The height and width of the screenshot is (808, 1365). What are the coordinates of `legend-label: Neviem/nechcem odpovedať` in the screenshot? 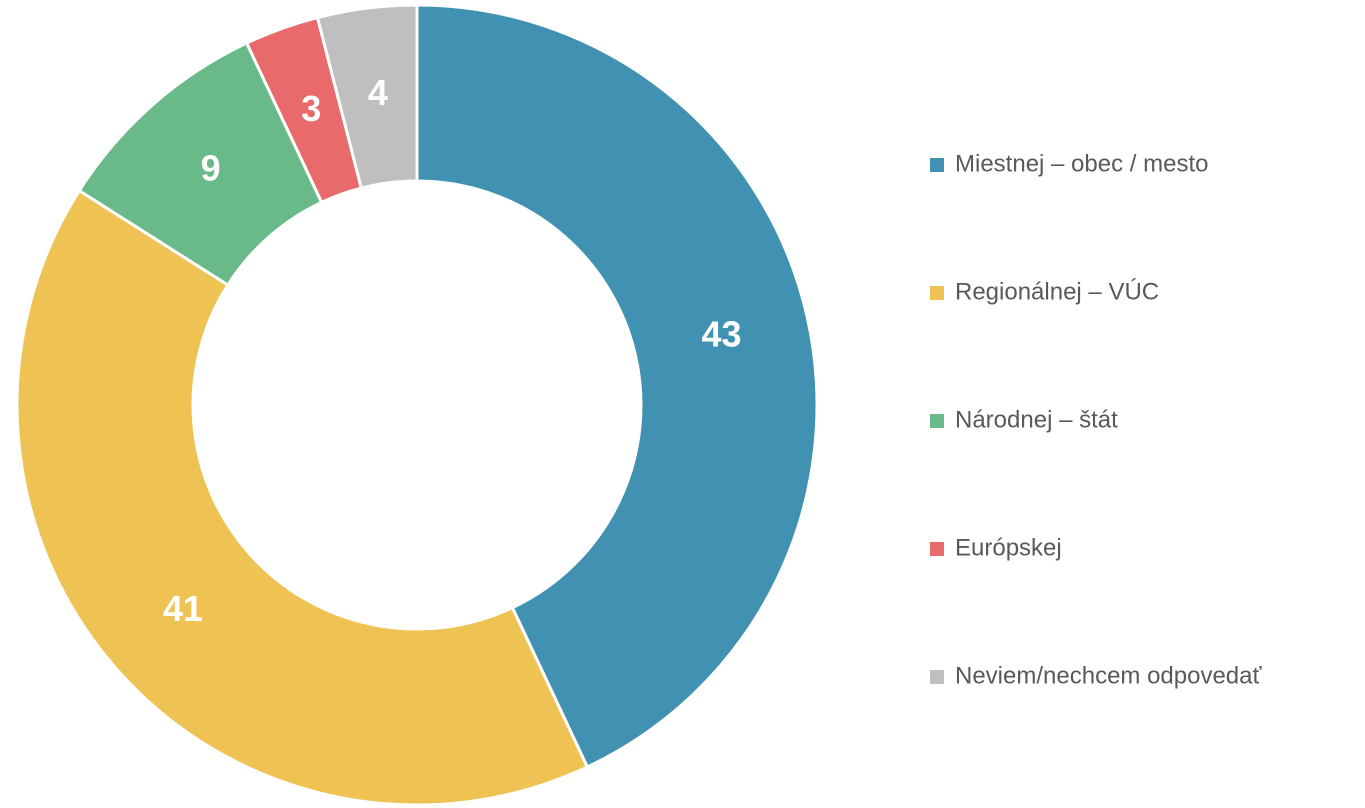 It's located at (1109, 675).